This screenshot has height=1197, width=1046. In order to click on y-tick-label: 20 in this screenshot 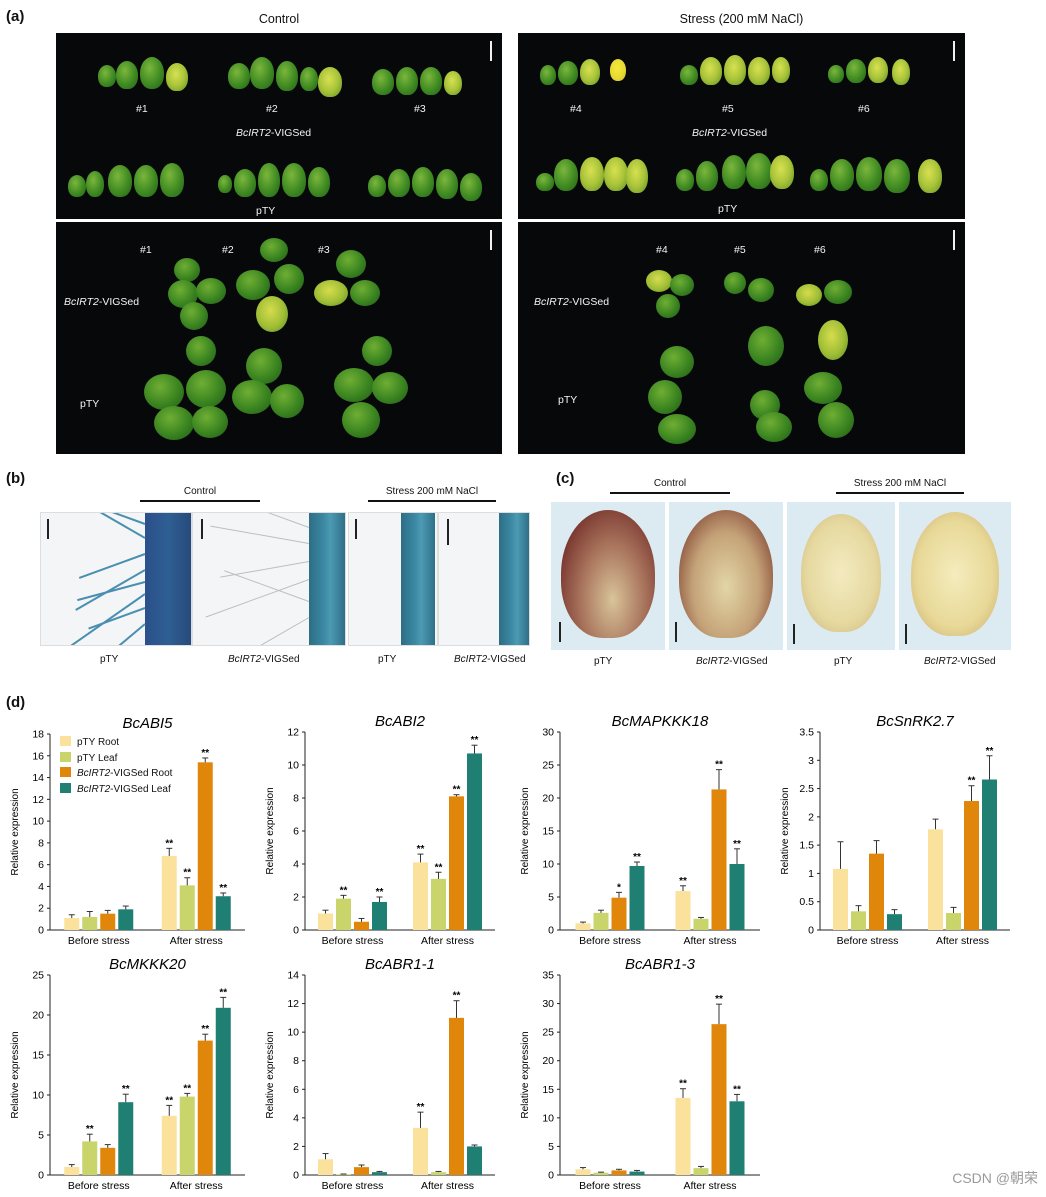, I will do `click(38, 1016)`.